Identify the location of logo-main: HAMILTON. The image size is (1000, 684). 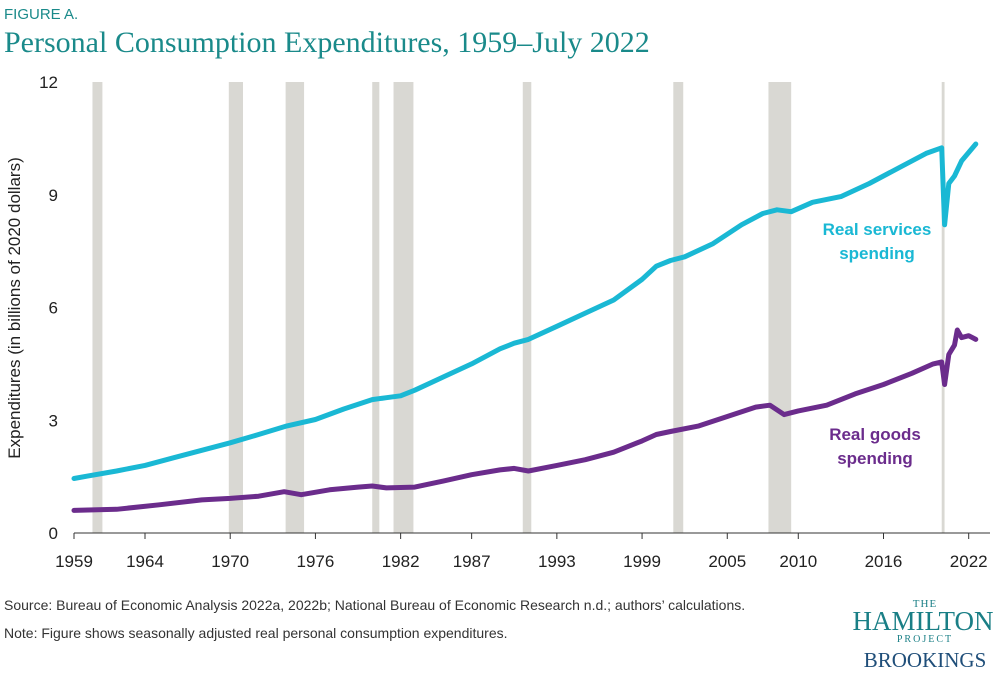
(923, 621).